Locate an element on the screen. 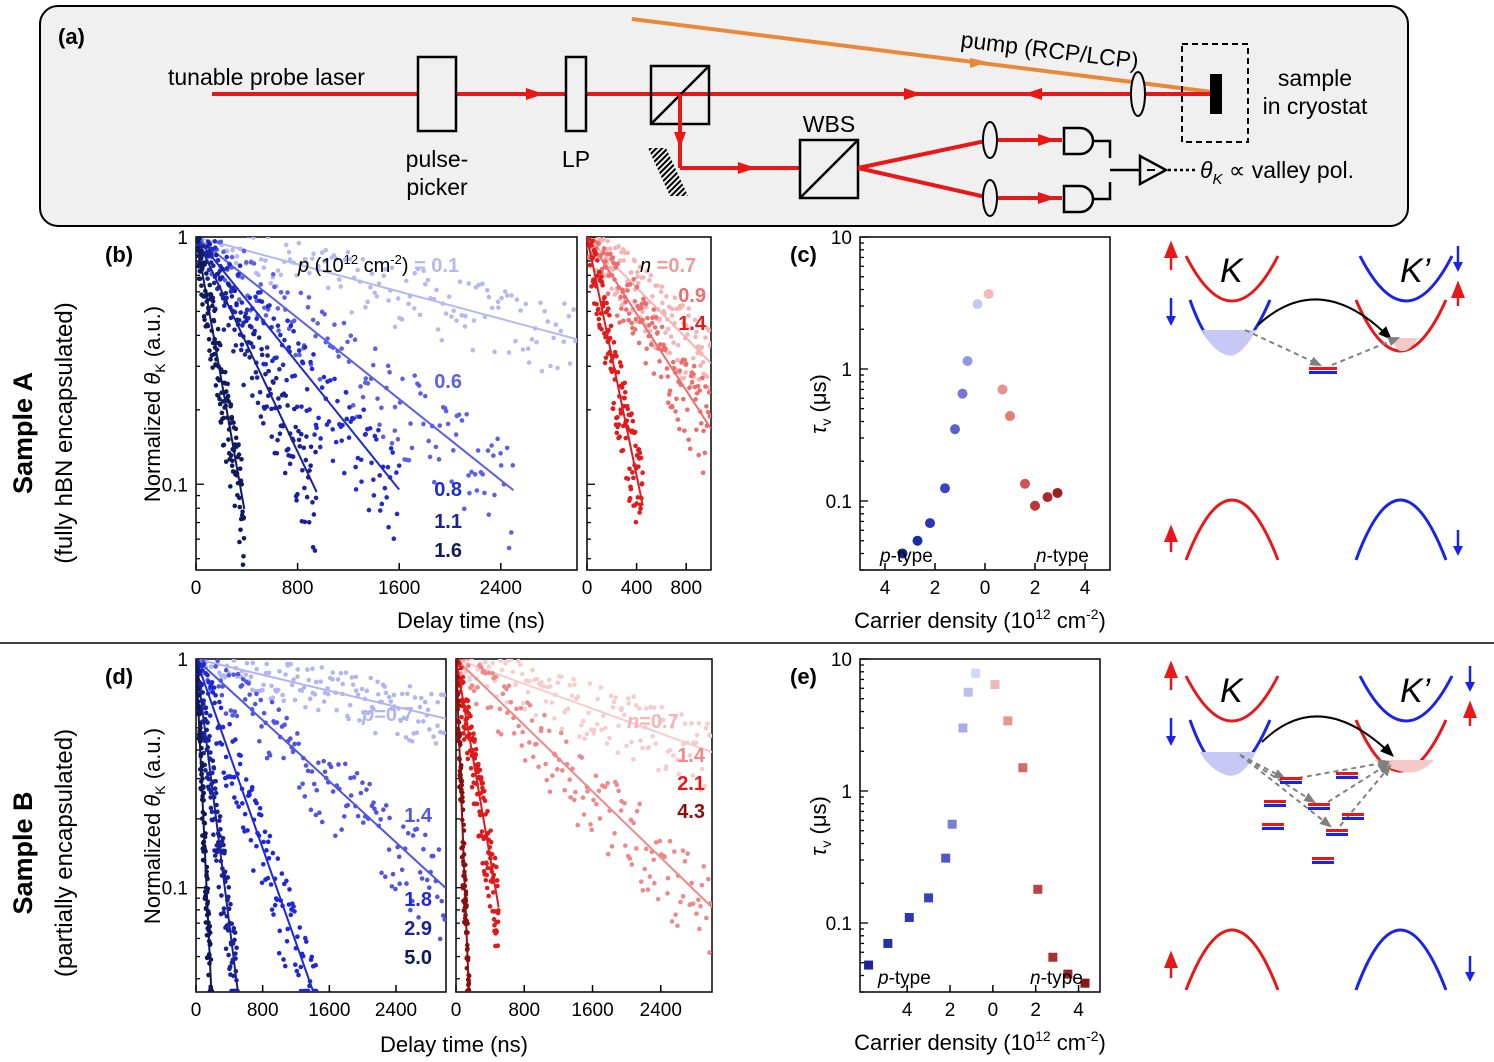  fit-line is located at coordinates (298, 364).